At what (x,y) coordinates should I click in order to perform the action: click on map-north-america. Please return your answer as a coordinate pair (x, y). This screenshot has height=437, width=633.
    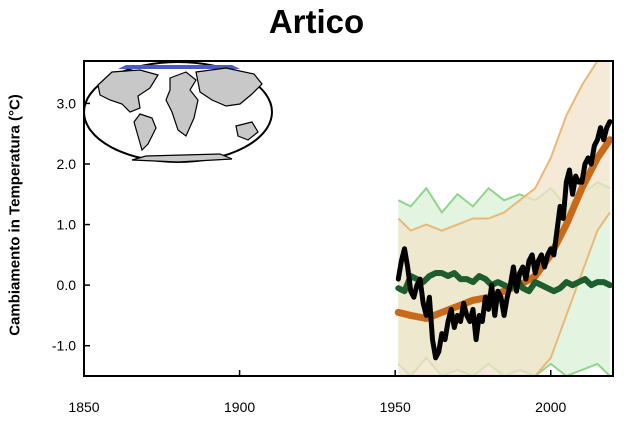
    Looking at the image, I should click on (128, 91).